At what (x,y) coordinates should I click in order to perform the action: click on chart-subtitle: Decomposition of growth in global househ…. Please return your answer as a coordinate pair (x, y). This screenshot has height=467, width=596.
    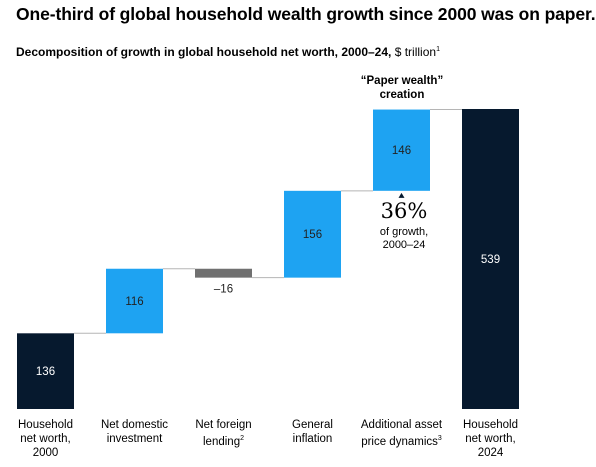
    Looking at the image, I should click on (228, 52).